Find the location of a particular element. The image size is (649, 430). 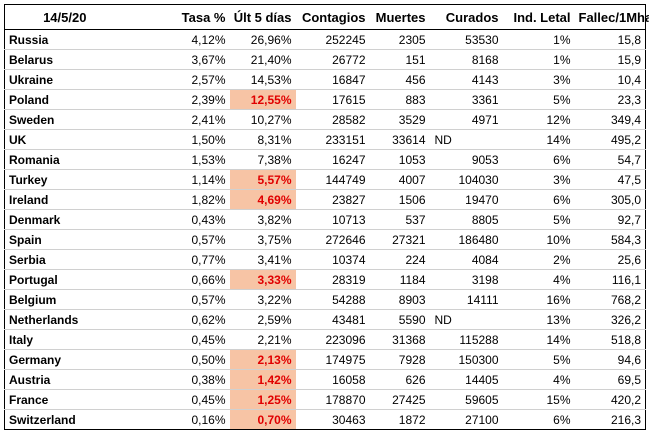

muertes-cell: 224 is located at coordinates (415, 259).